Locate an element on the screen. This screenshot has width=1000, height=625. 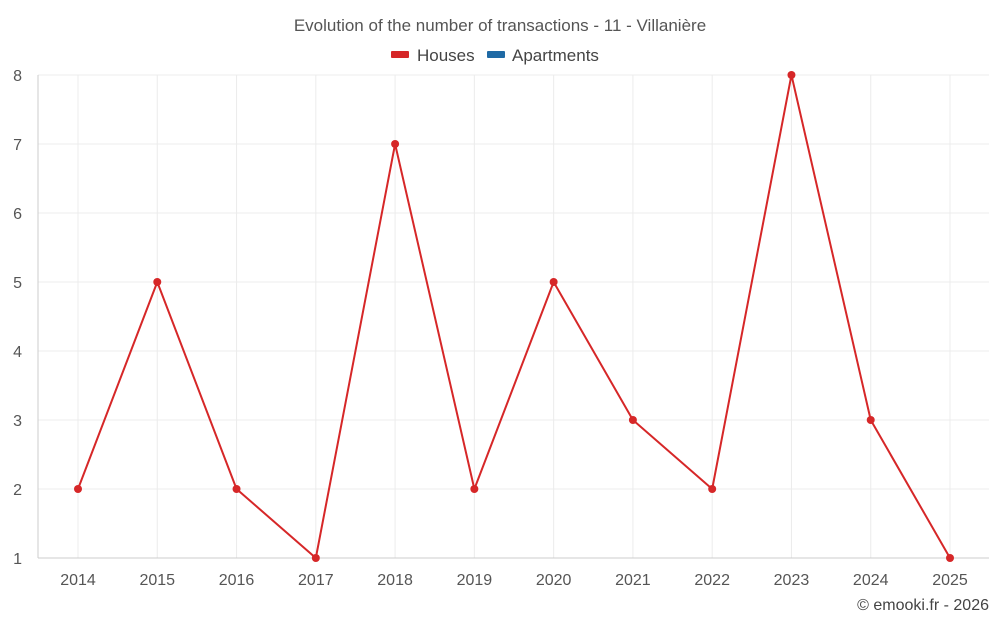
x-tick-label: 2022 is located at coordinates (712, 580).